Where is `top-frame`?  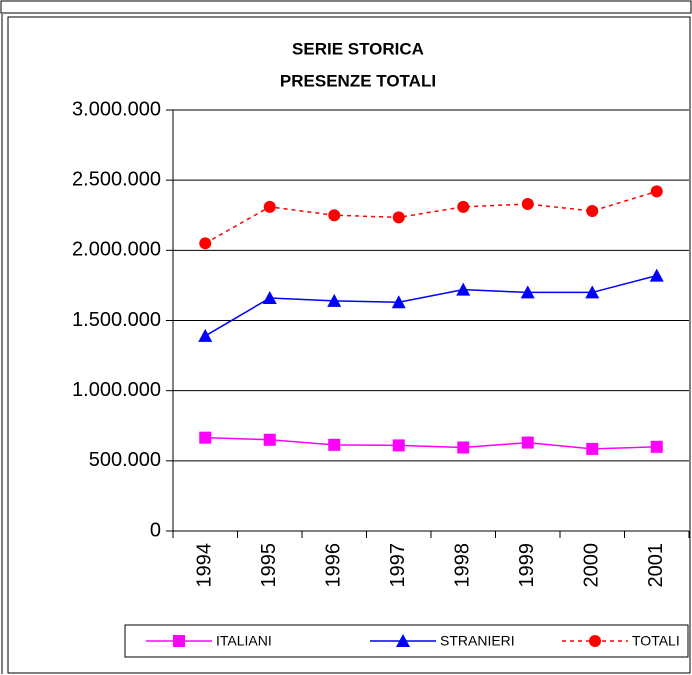
top-frame is located at coordinates (346, 7).